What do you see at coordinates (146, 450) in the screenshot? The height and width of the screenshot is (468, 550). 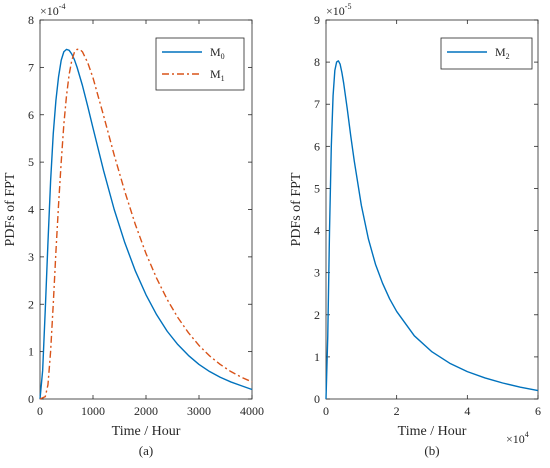 I see `panel-caption: (a)` at bounding box center [146, 450].